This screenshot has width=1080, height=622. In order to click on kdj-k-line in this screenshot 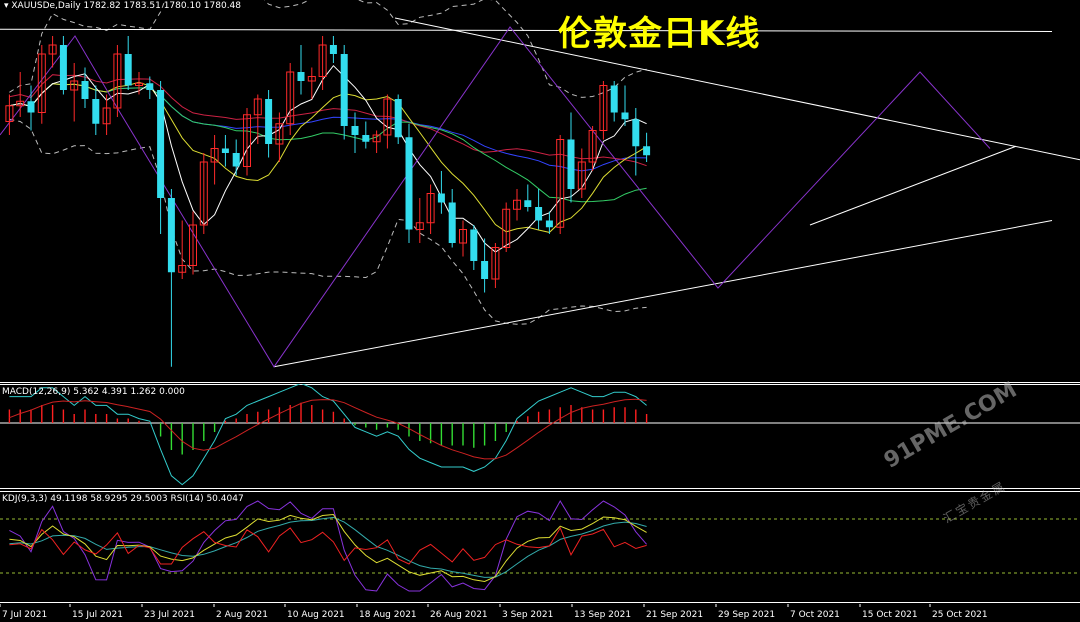, I will do `click(328, 548)`.